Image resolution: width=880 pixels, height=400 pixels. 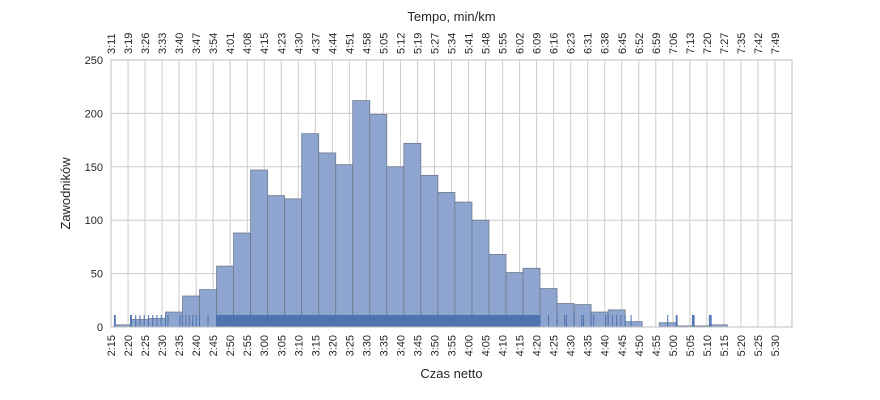 What do you see at coordinates (572, 43) in the screenshot?
I see `top-tick-label: 6:23` at bounding box center [572, 43].